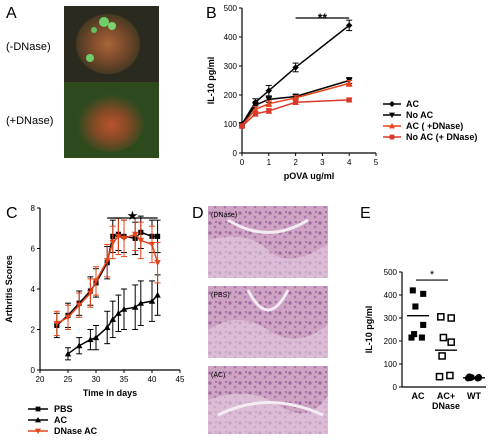 This screenshot has height=441, width=488. What do you see at coordinates (152, 379) in the screenshot?
I see `x-tick-label: 40` at bounding box center [152, 379].